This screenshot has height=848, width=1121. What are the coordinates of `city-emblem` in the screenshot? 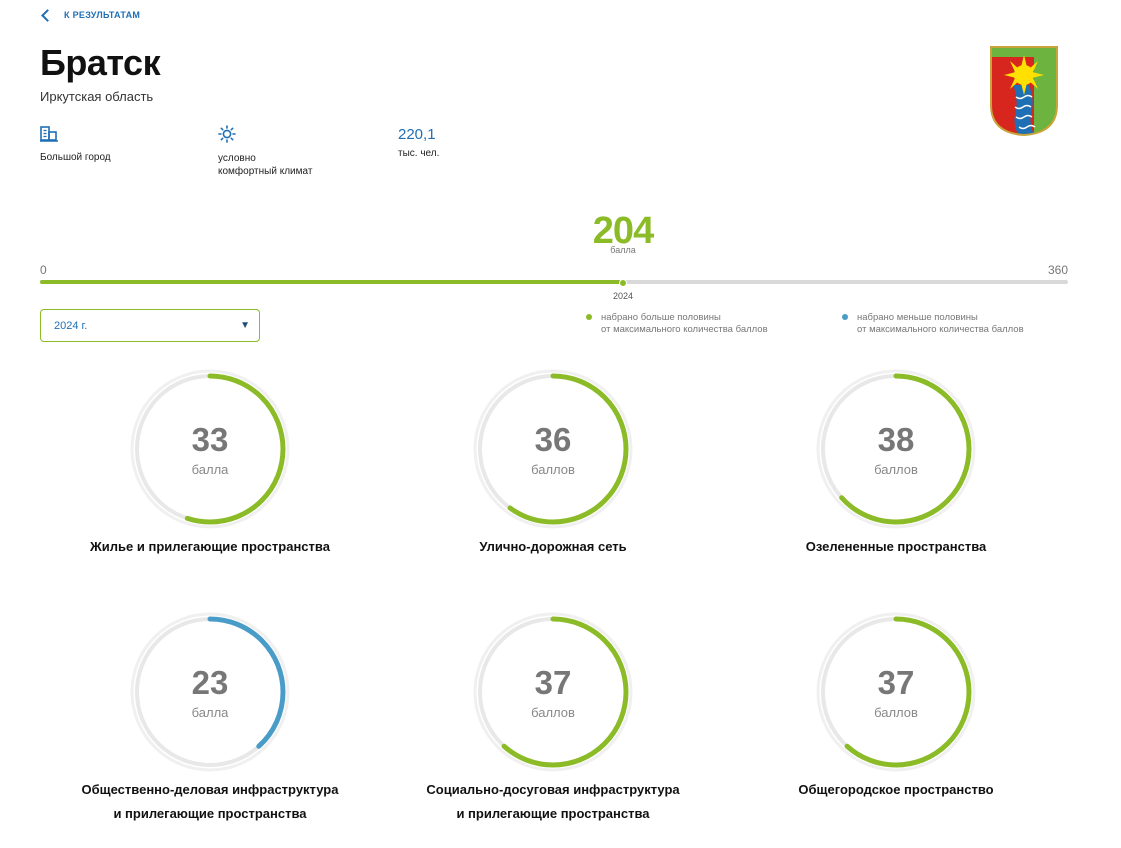 It's located at (1024, 91).